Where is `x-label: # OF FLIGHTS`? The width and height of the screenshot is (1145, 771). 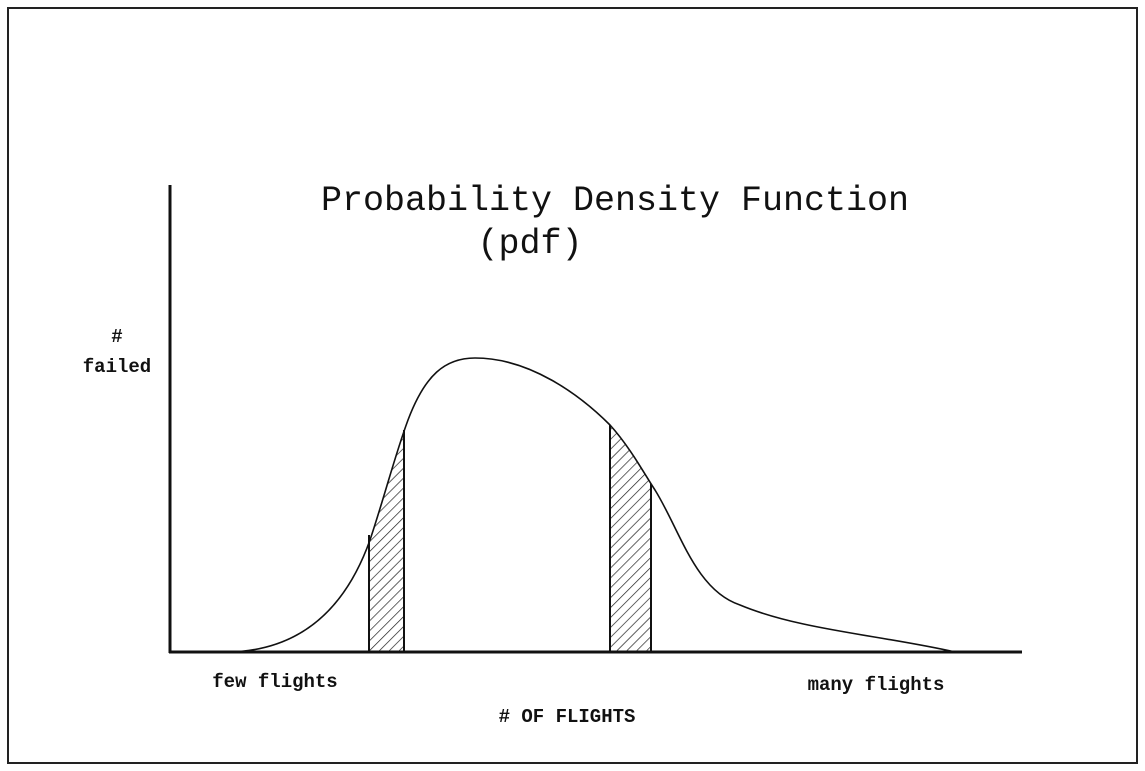
x-label: # OF FLIGHTS is located at coordinates (567, 717).